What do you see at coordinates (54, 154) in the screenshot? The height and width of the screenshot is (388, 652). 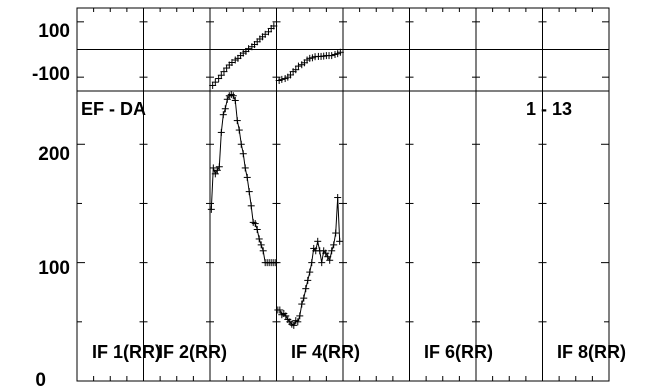 I see `amplitude-ytick-label: 200` at bounding box center [54, 154].